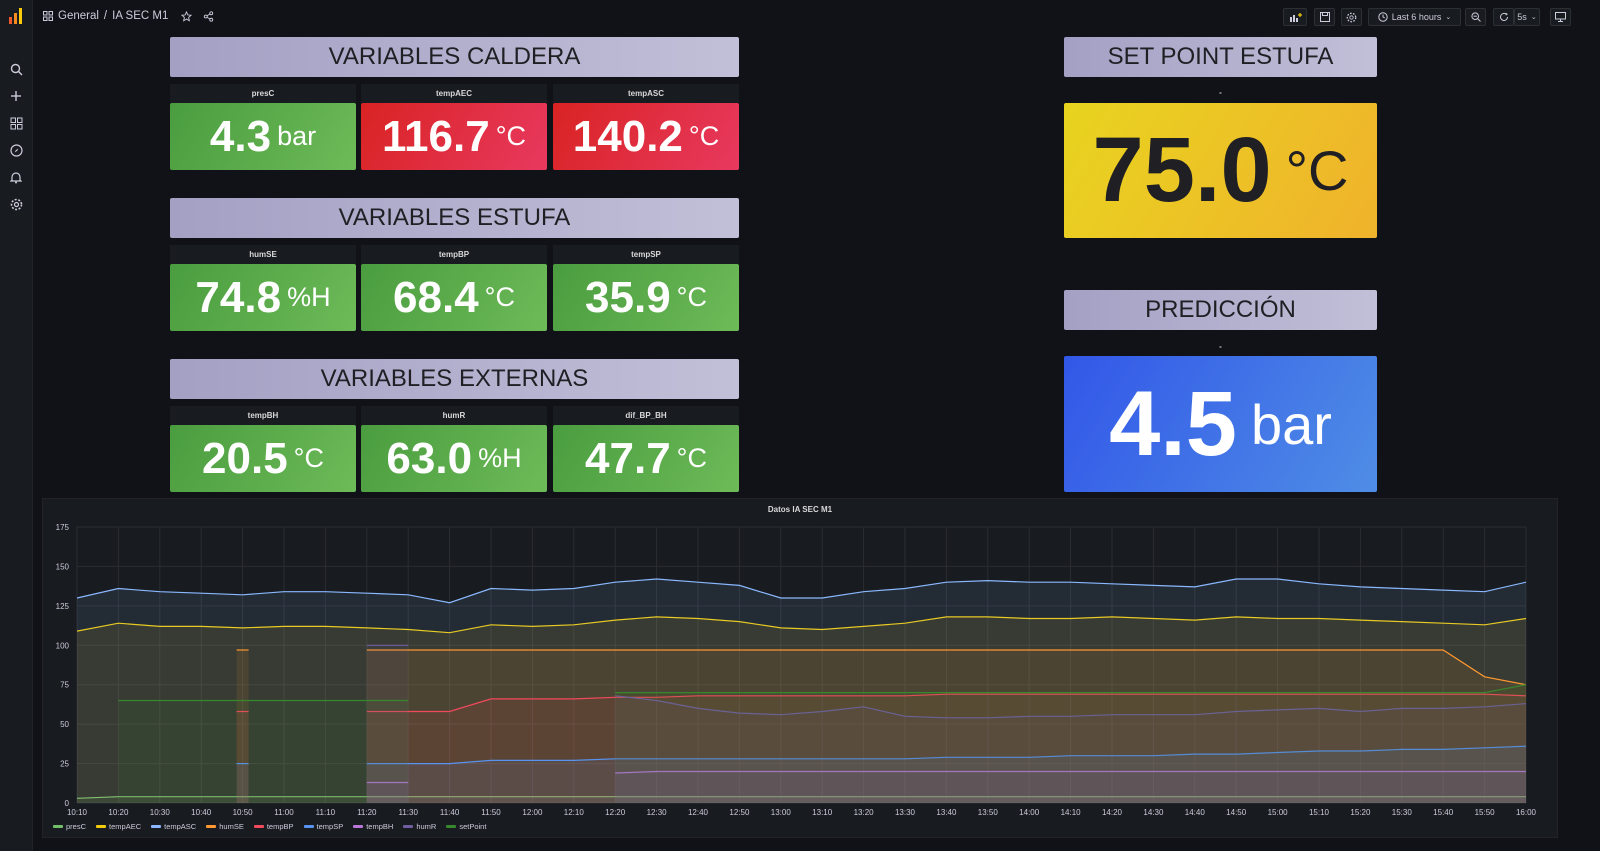  What do you see at coordinates (739, 812) in the screenshot?
I see `x-tick-label: 12:50` at bounding box center [739, 812].